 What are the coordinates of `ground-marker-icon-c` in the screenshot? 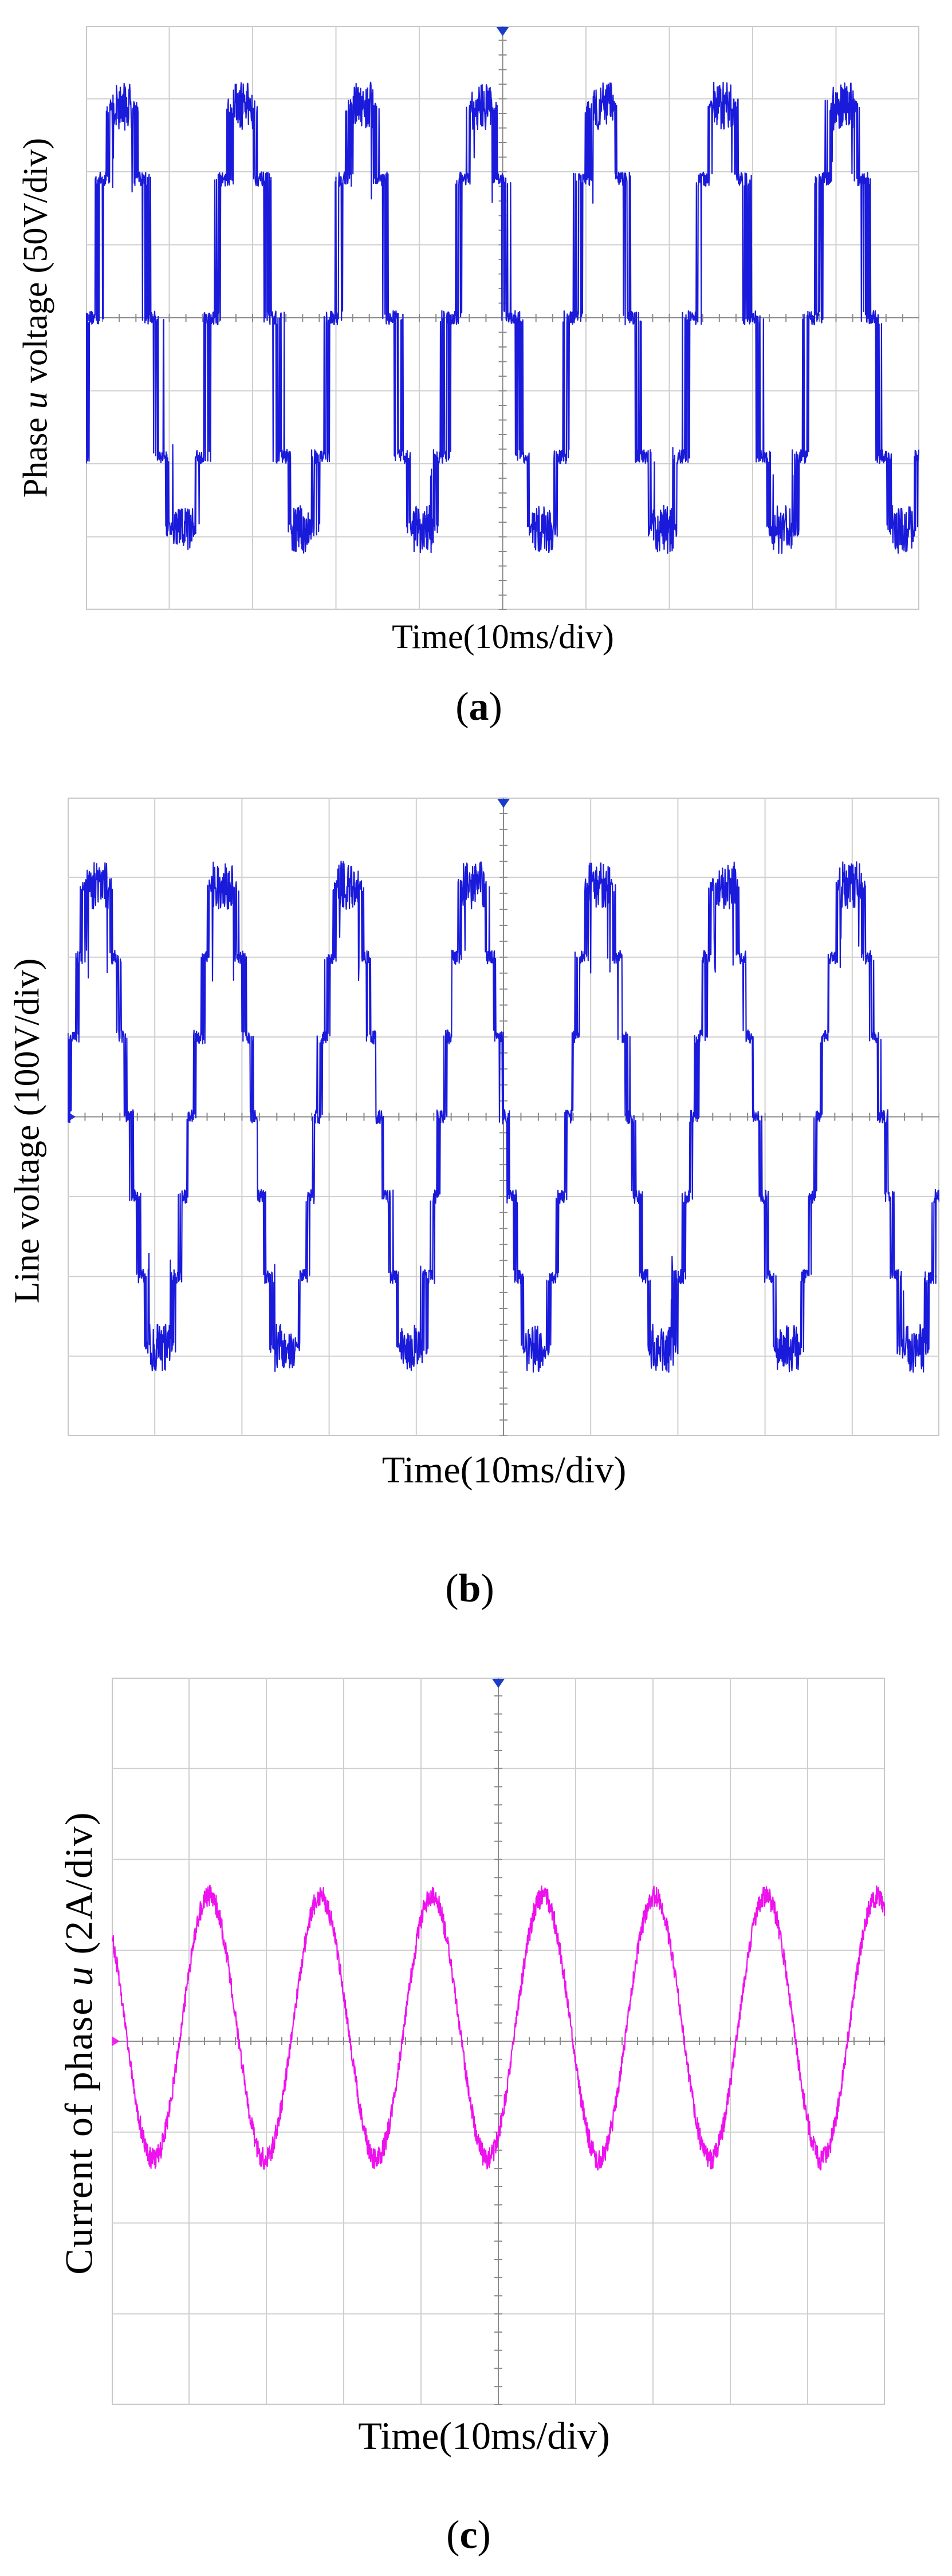 It's located at (116, 2041).